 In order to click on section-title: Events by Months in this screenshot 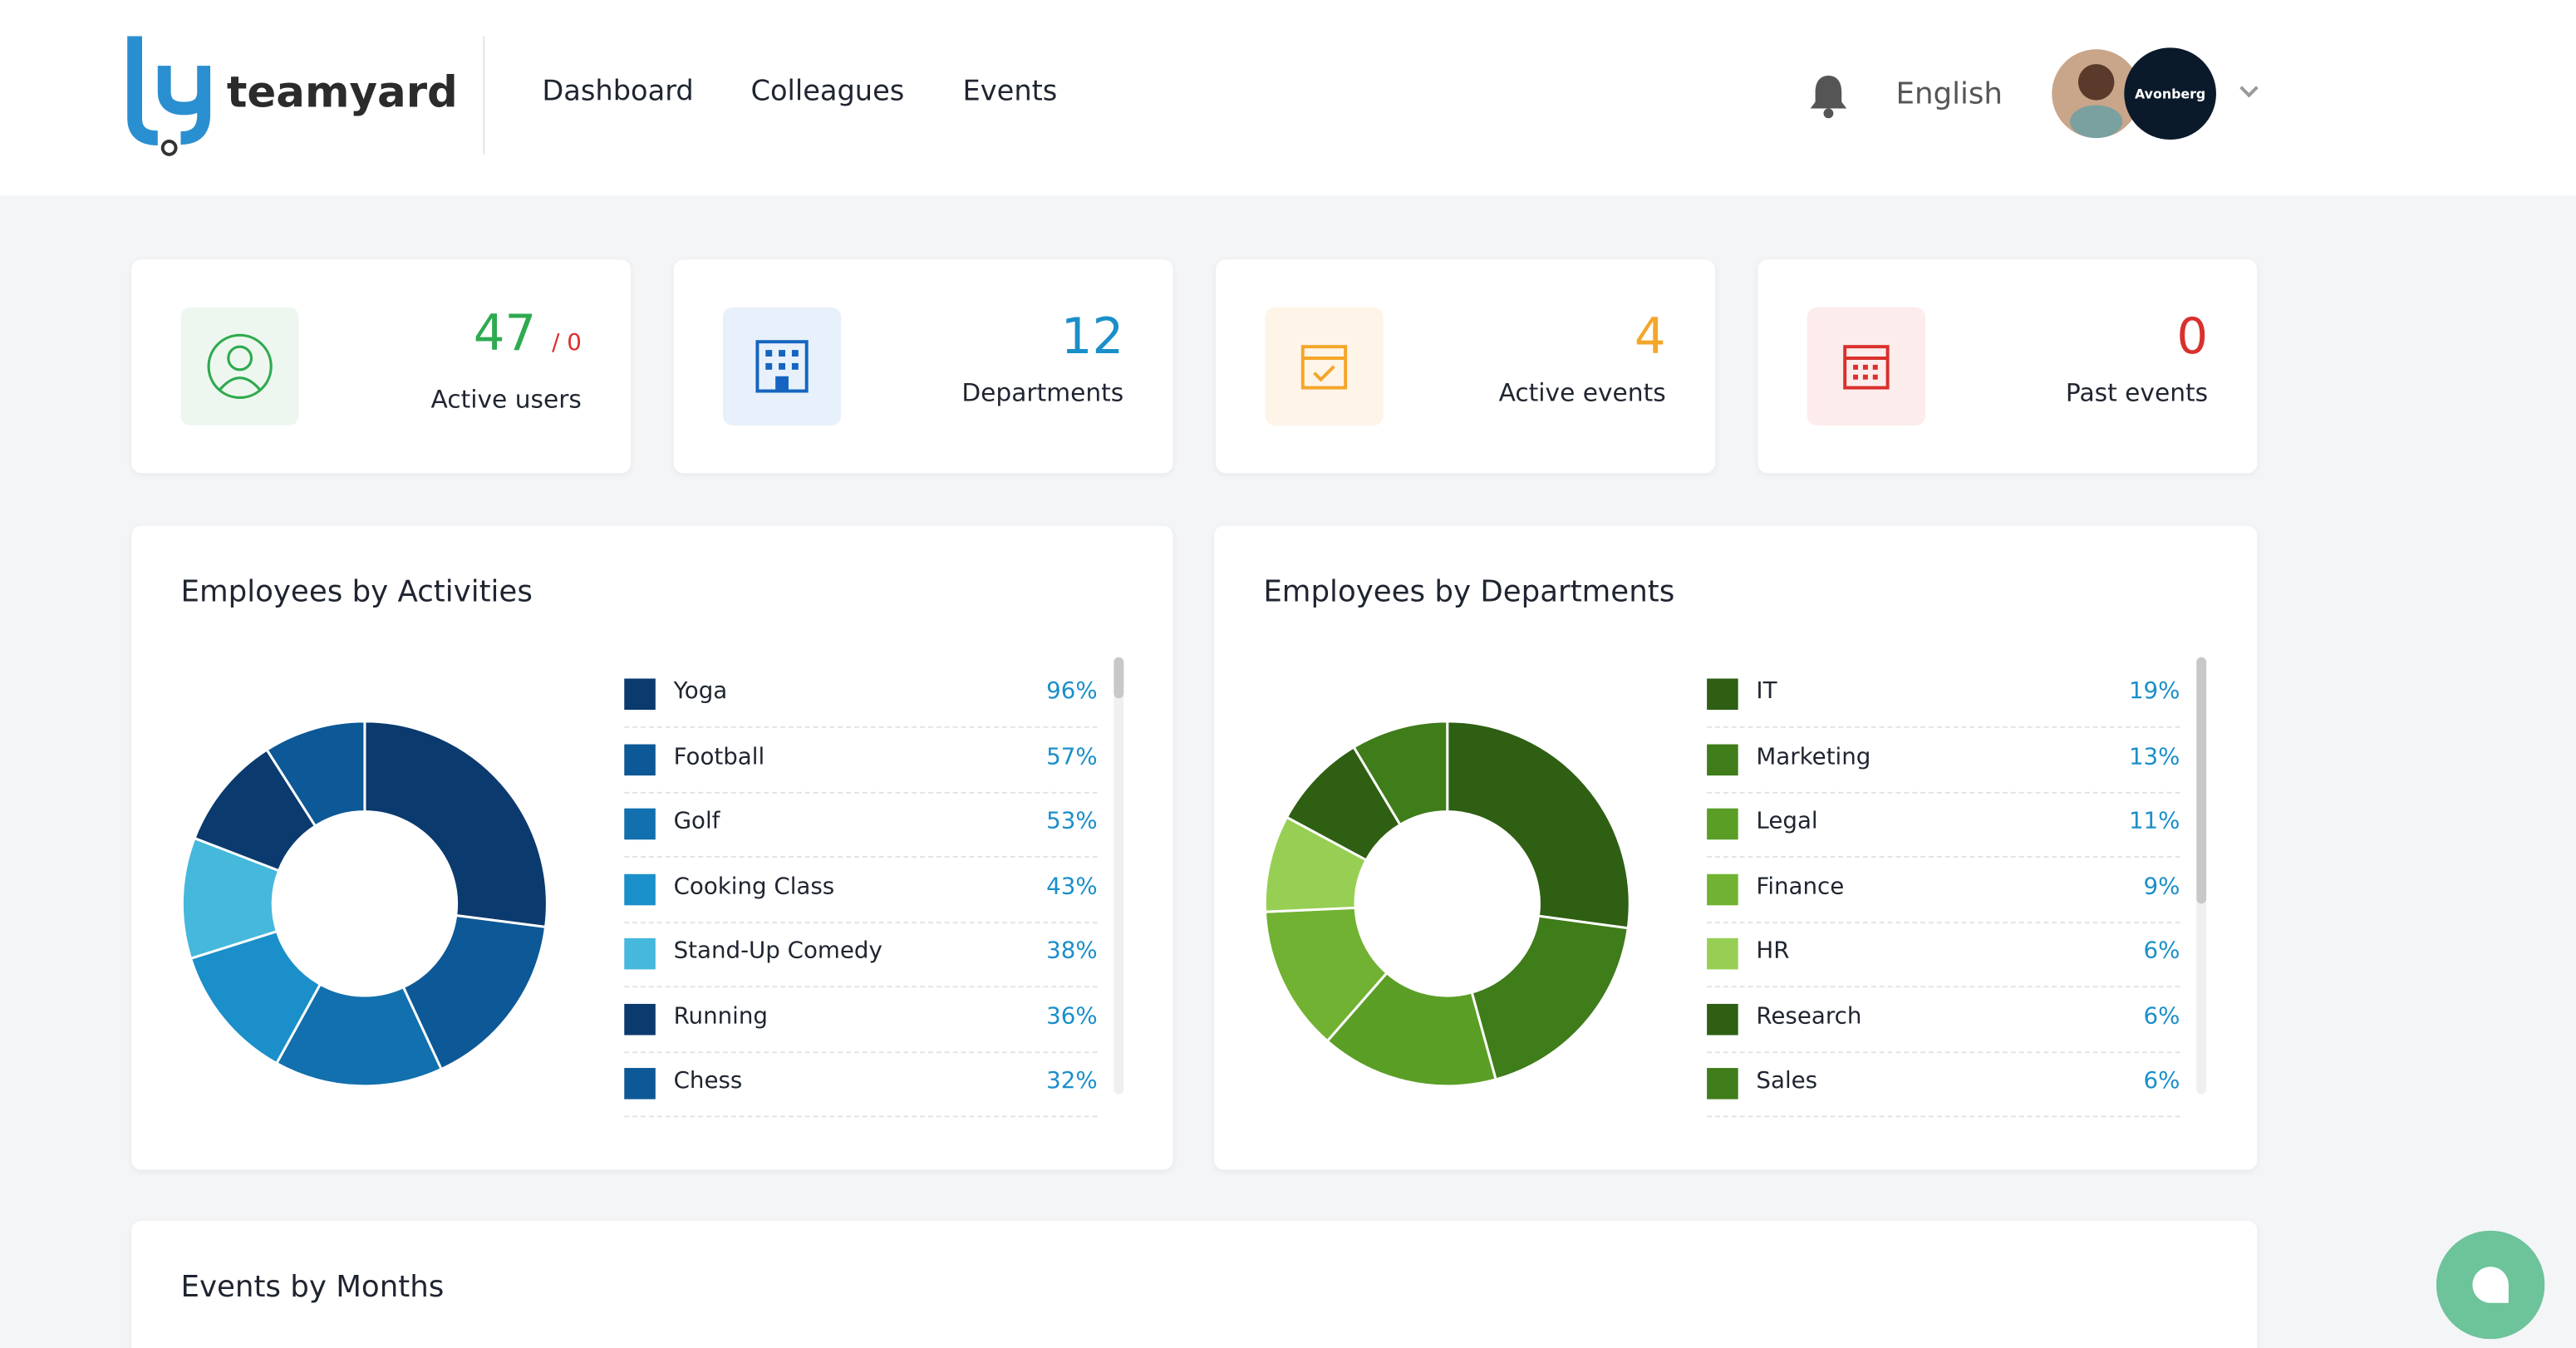, I will do `click(312, 1287)`.